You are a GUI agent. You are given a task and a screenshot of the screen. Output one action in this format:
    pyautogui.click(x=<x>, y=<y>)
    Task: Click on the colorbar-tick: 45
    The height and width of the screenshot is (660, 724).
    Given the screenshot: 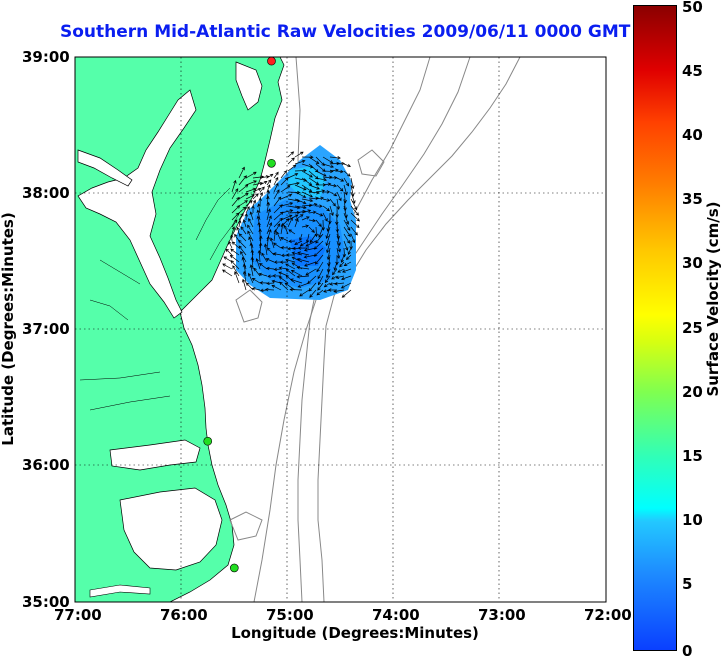 What is the action you would take?
    pyautogui.click(x=692, y=71)
    